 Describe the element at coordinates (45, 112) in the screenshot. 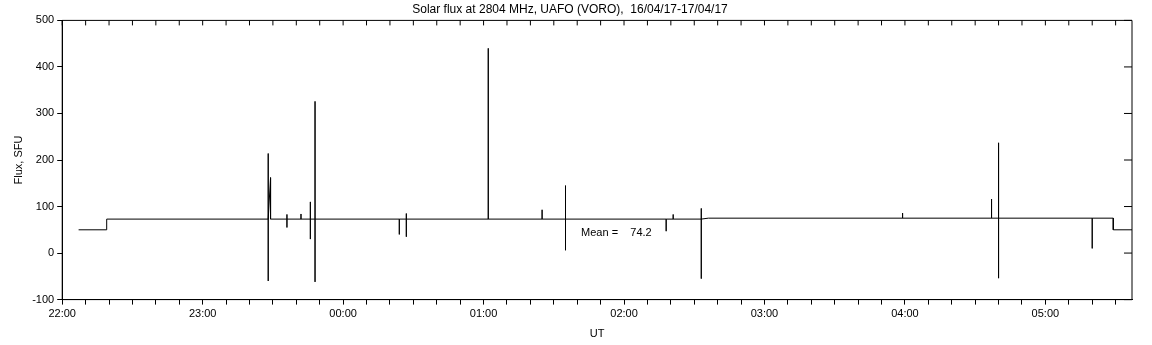

I see `y-tick-label: 300` at that location.